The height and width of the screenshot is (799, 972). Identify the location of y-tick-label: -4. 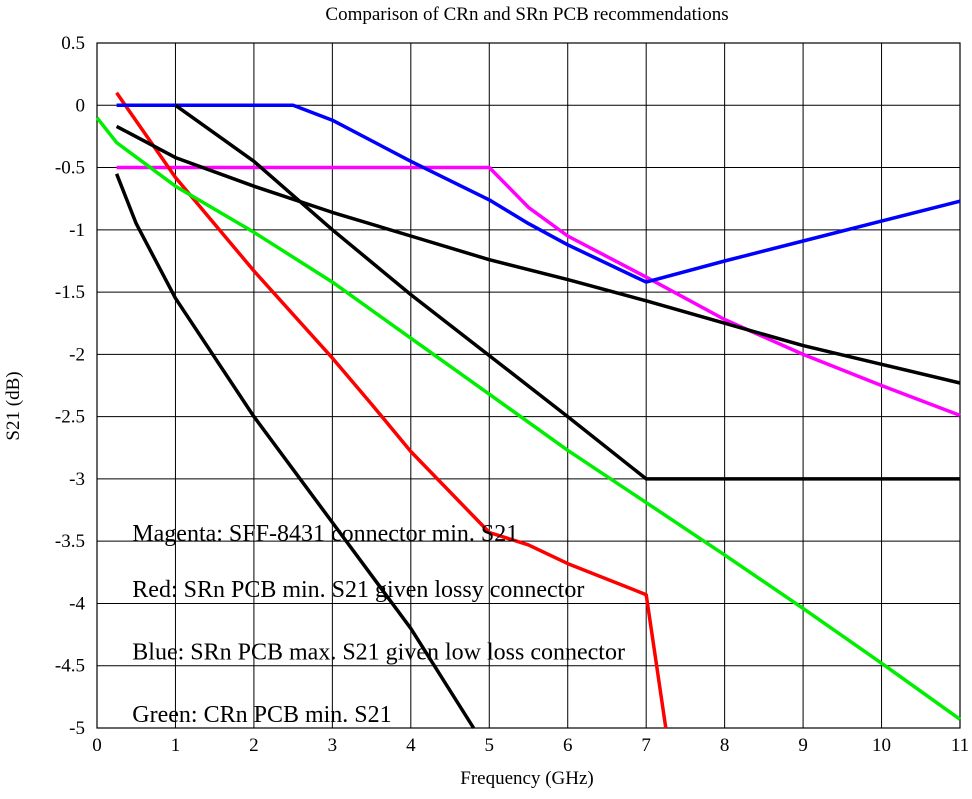
(77, 603).